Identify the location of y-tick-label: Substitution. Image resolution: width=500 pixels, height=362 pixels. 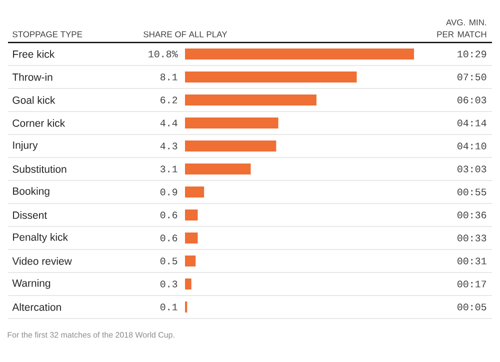
(39, 169).